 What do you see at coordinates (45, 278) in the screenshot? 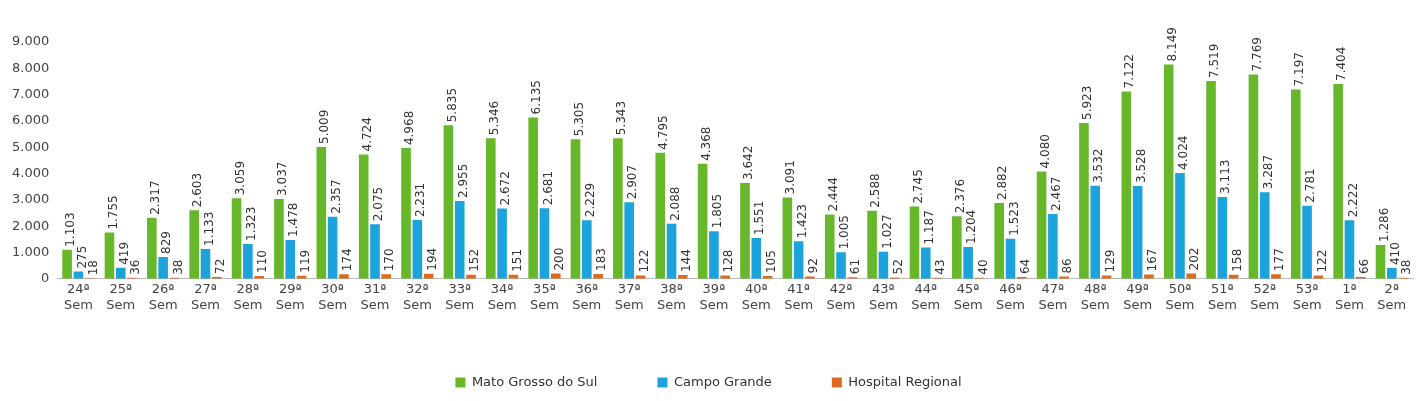
I see `y-tick-label: 0` at bounding box center [45, 278].